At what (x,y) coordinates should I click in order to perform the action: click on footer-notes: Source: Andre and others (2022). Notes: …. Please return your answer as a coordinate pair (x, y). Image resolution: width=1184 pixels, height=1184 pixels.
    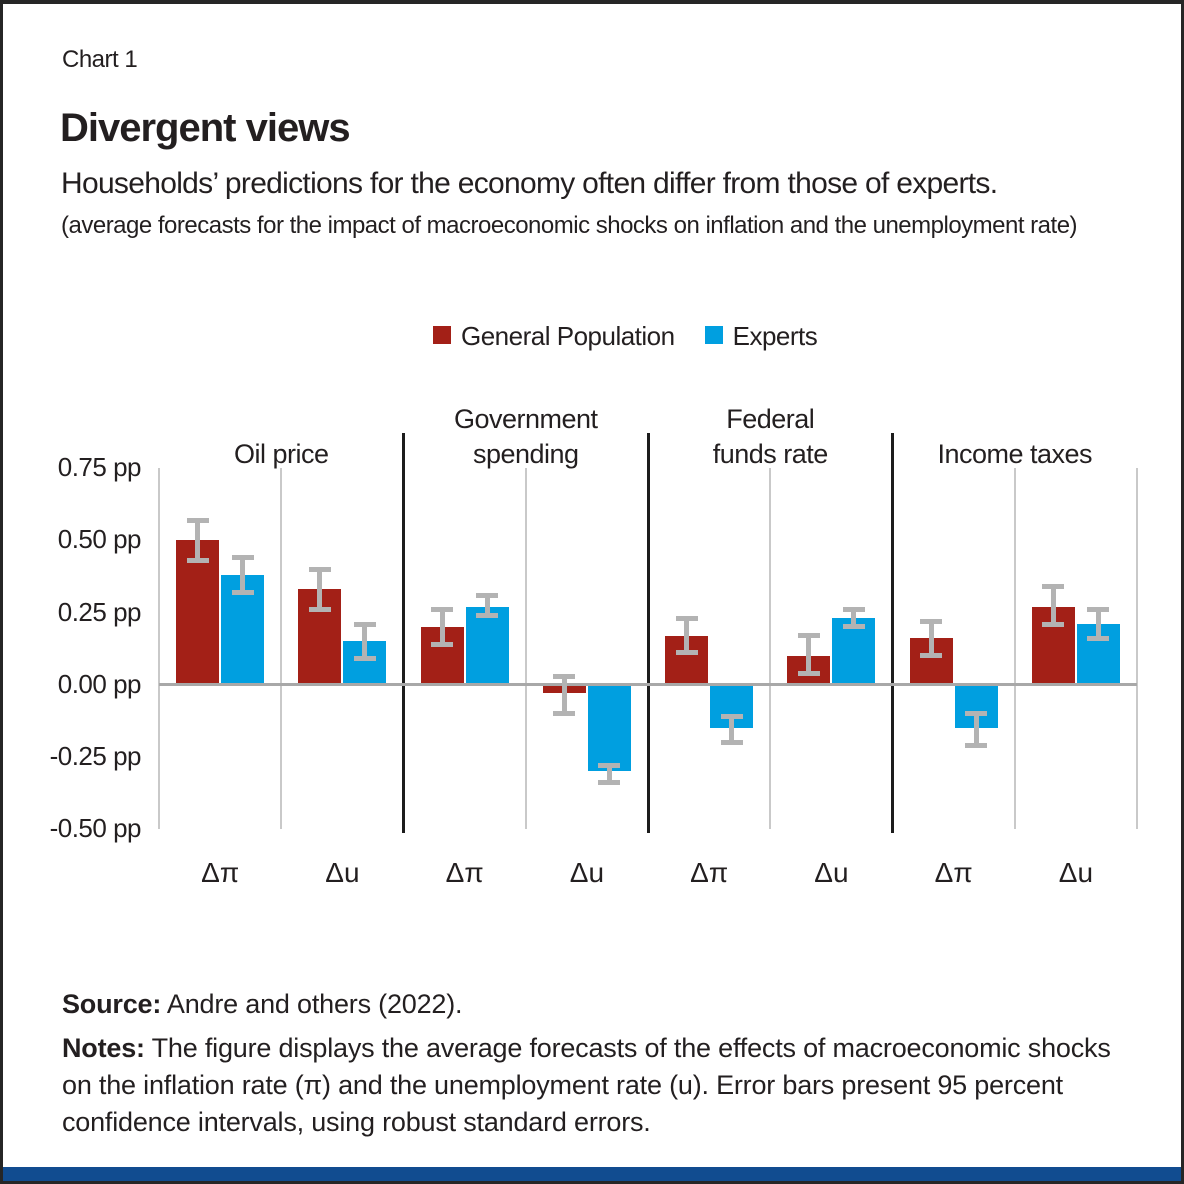
    Looking at the image, I should click on (591, 1063).